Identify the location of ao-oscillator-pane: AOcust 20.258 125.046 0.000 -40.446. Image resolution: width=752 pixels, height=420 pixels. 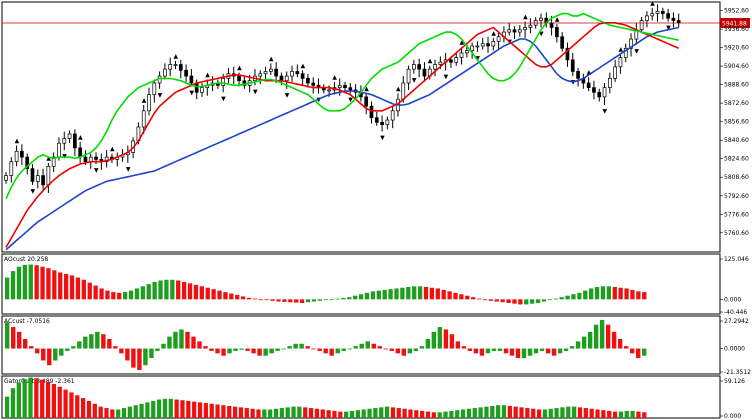
(375, 284).